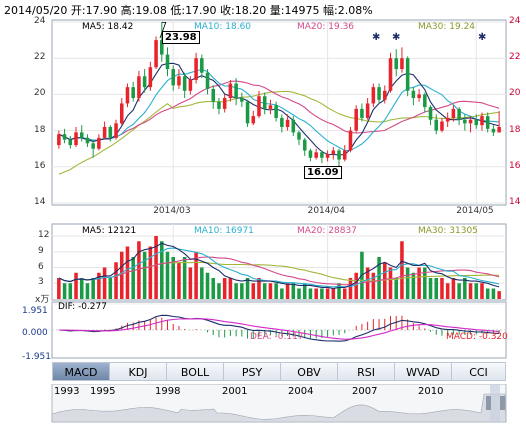 This screenshot has width=526, height=427. I want to click on vol-ma20-legend: MA20: 28837, so click(327, 231).